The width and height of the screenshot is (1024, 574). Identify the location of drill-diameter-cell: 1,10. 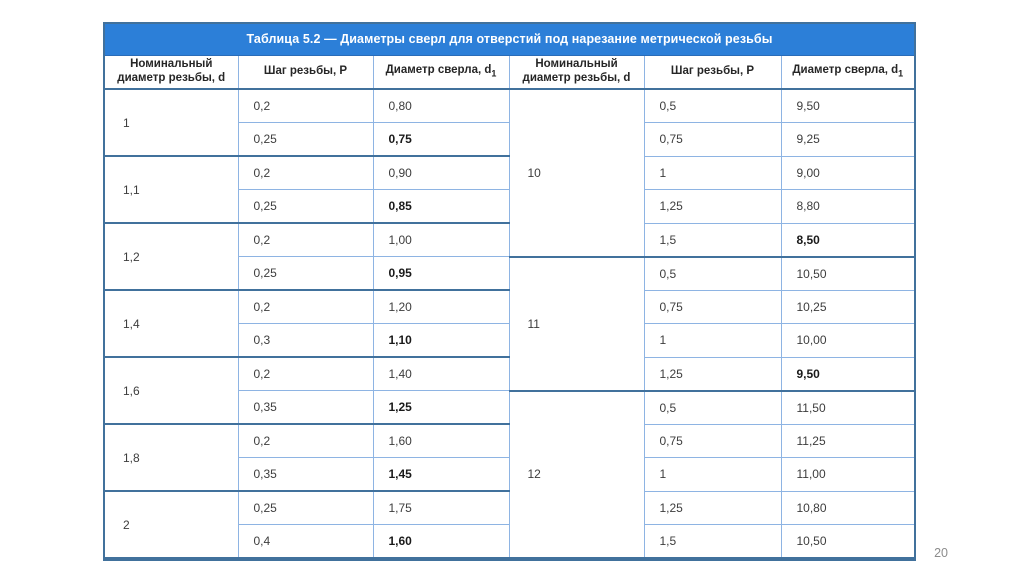
(441, 340).